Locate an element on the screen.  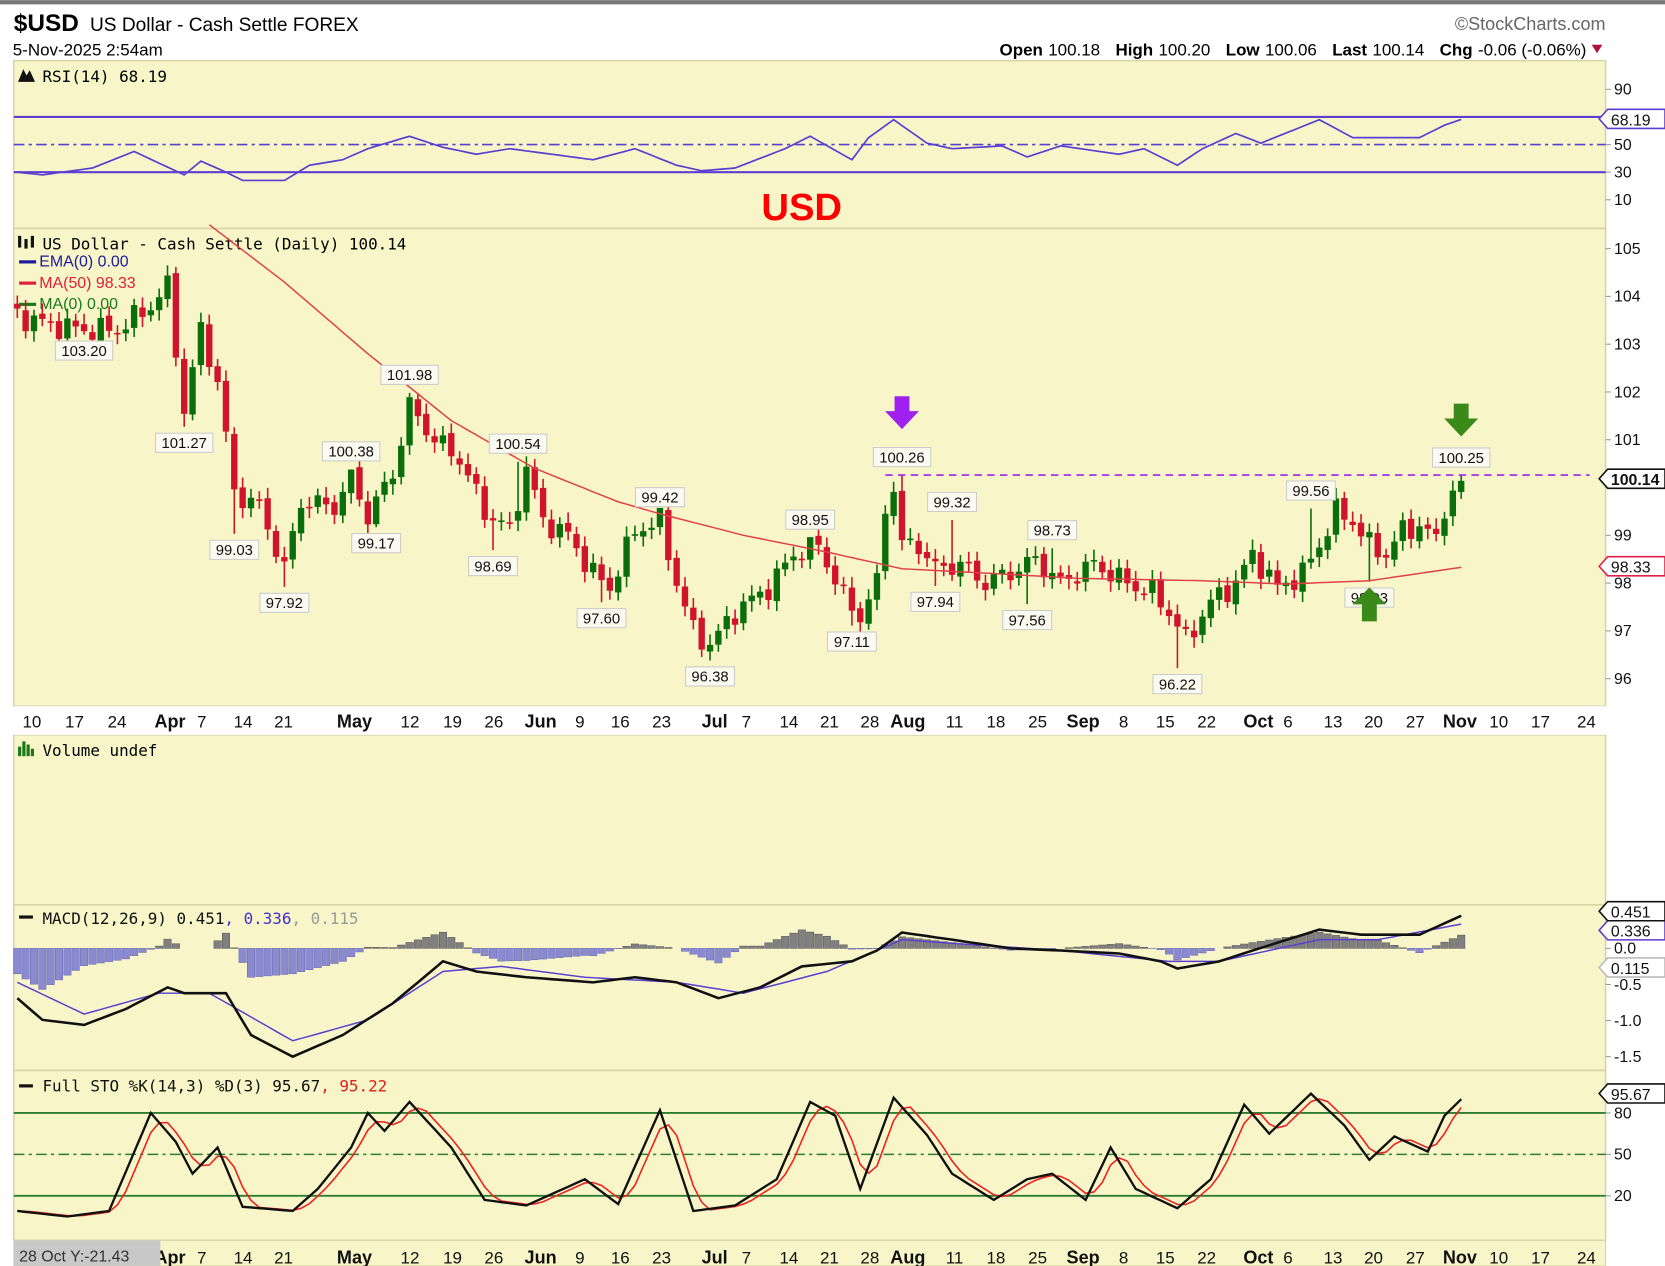
price-annotation: 99.03 is located at coordinates (234, 549).